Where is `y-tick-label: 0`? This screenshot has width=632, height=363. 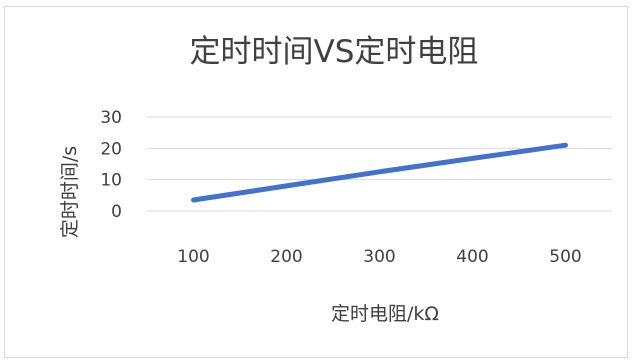
y-tick-label: 0 is located at coordinates (116, 212).